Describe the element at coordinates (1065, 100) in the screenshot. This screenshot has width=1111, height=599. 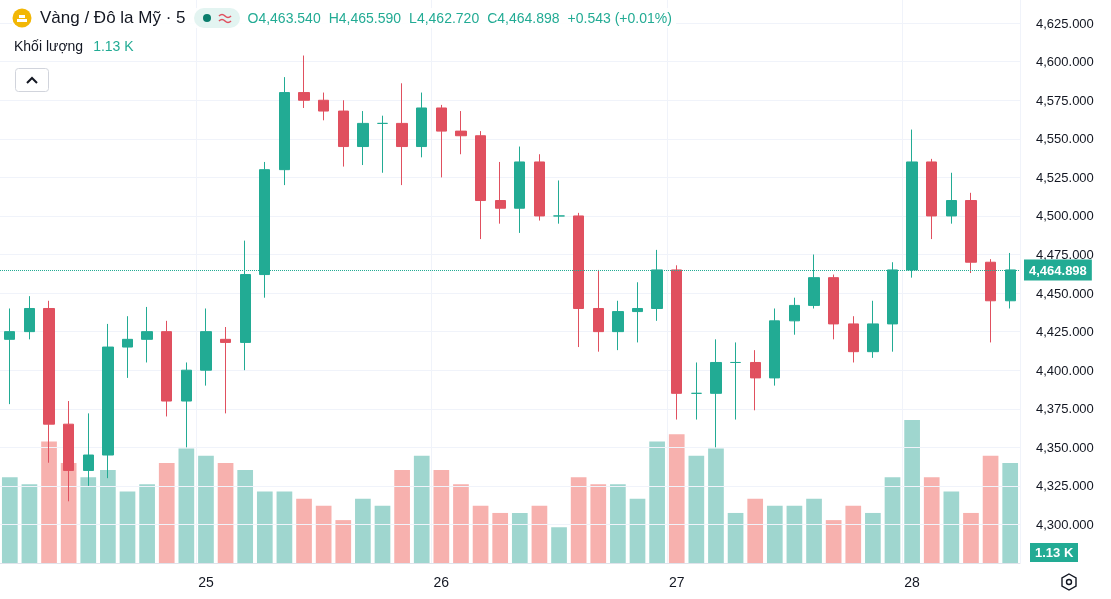
I see `y-tick-label: 4,575.000` at that location.